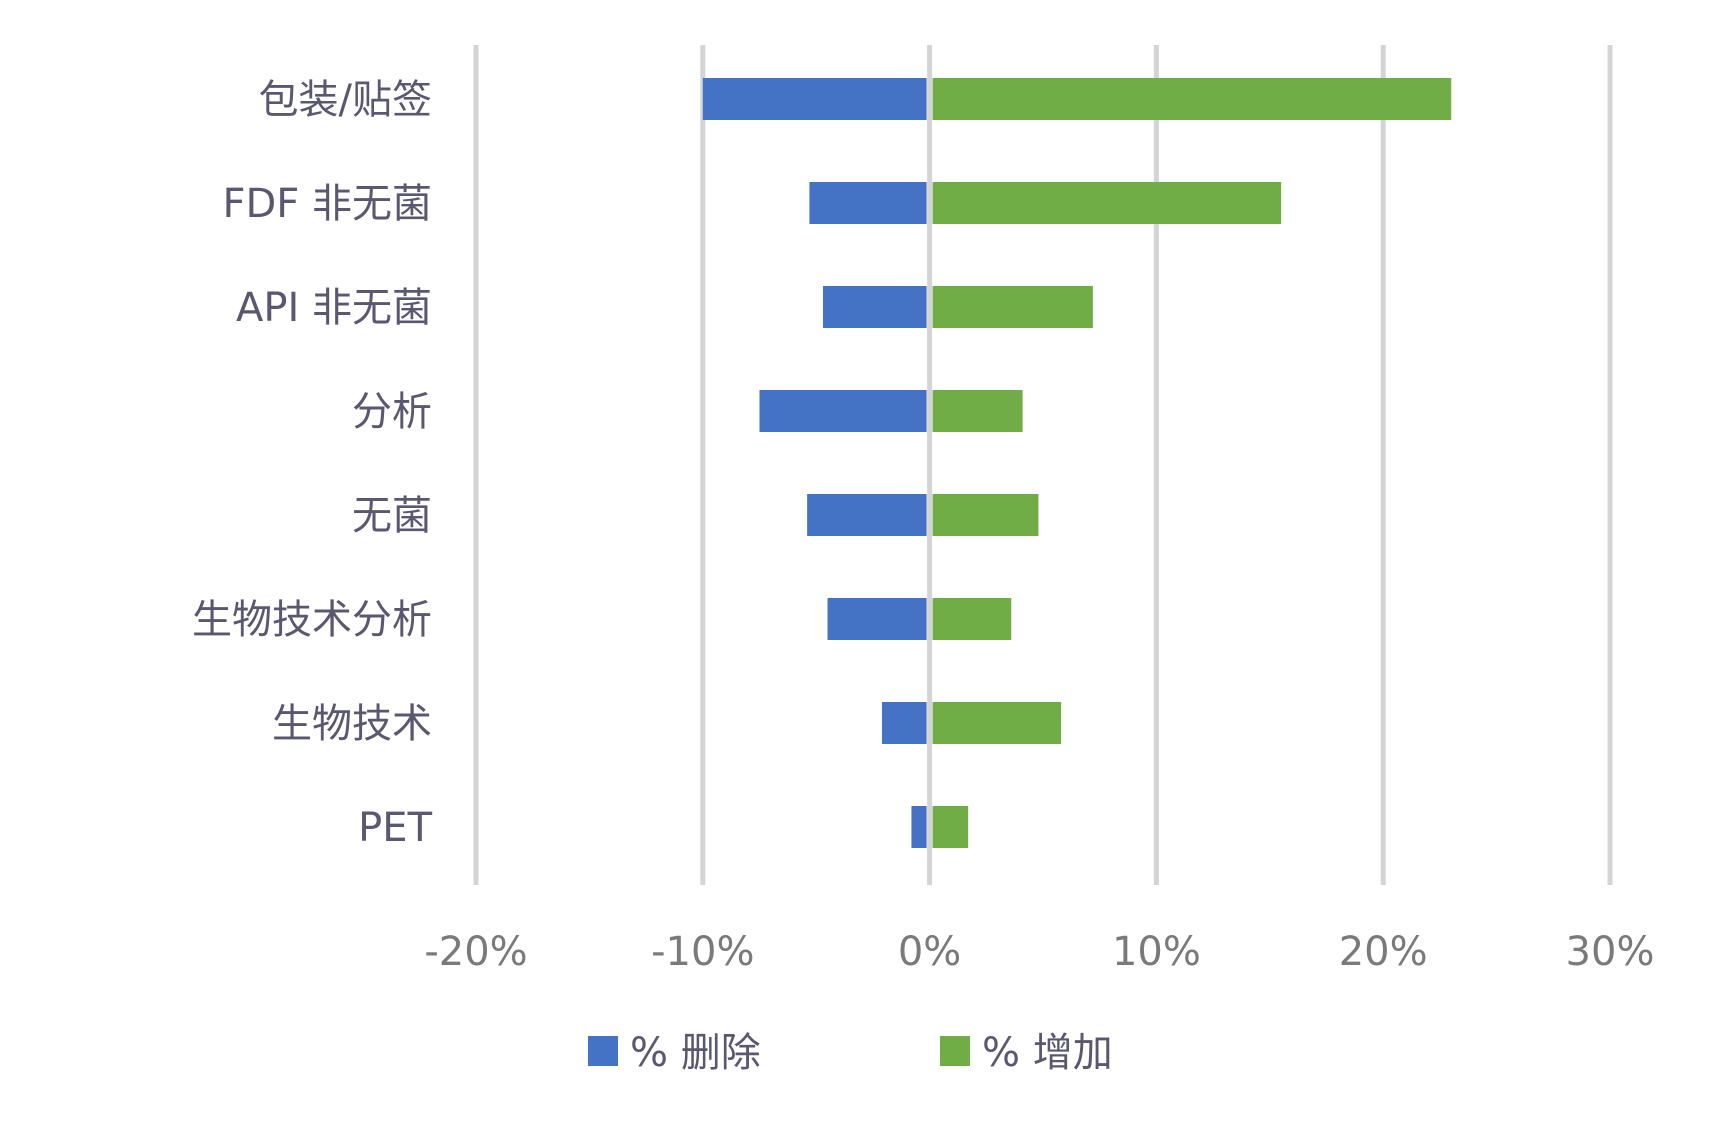 This screenshot has height=1125, width=1730. Describe the element at coordinates (1047, 1053) in the screenshot. I see `legend-label: % 增加` at that location.